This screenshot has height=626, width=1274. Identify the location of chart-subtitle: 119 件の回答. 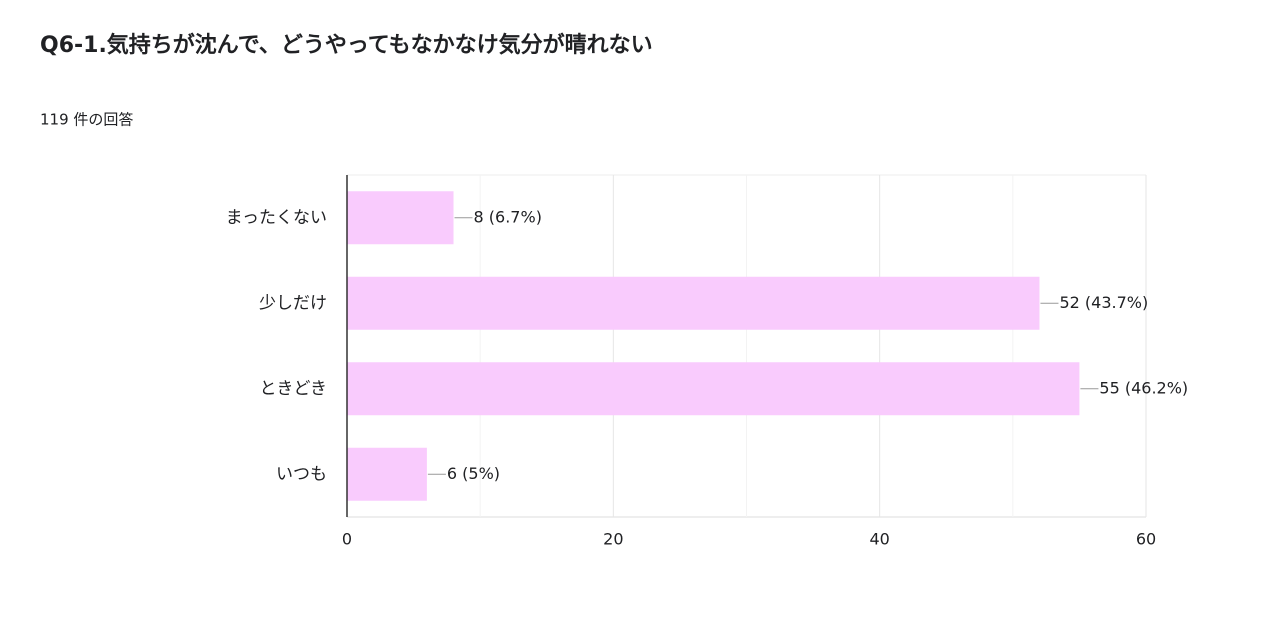
(86, 120).